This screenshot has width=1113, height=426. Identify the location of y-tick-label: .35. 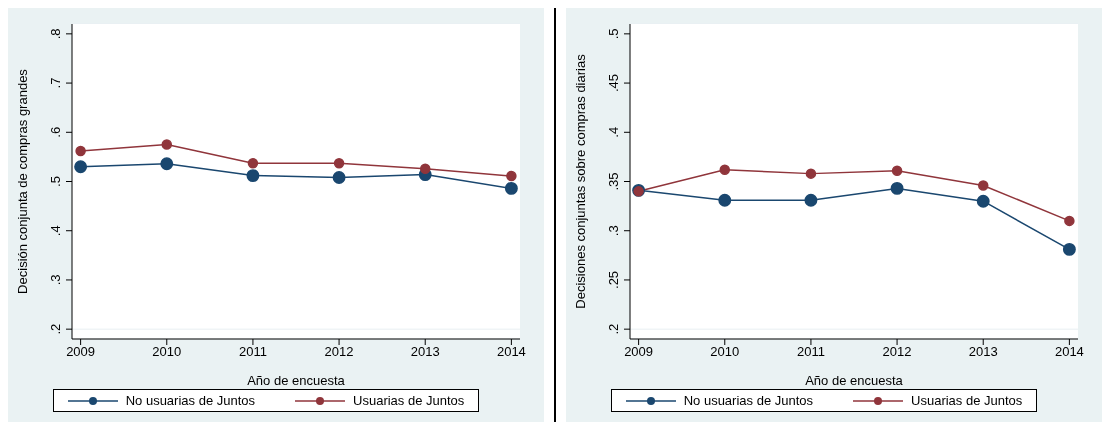
(613, 181).